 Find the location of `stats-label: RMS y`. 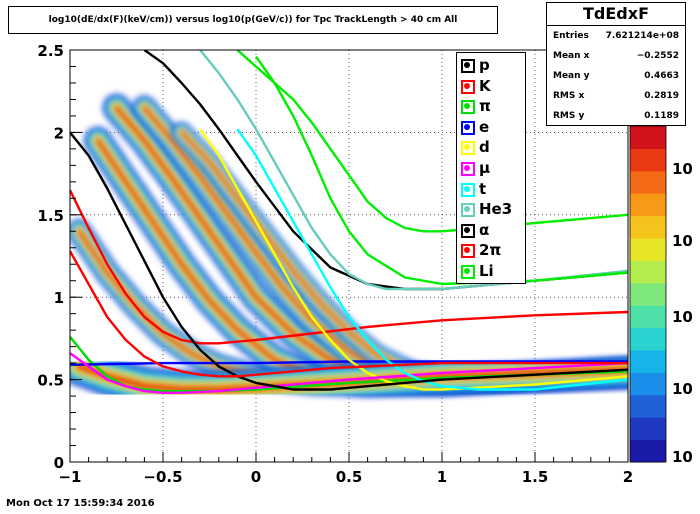

stats-label: RMS y is located at coordinates (569, 116).